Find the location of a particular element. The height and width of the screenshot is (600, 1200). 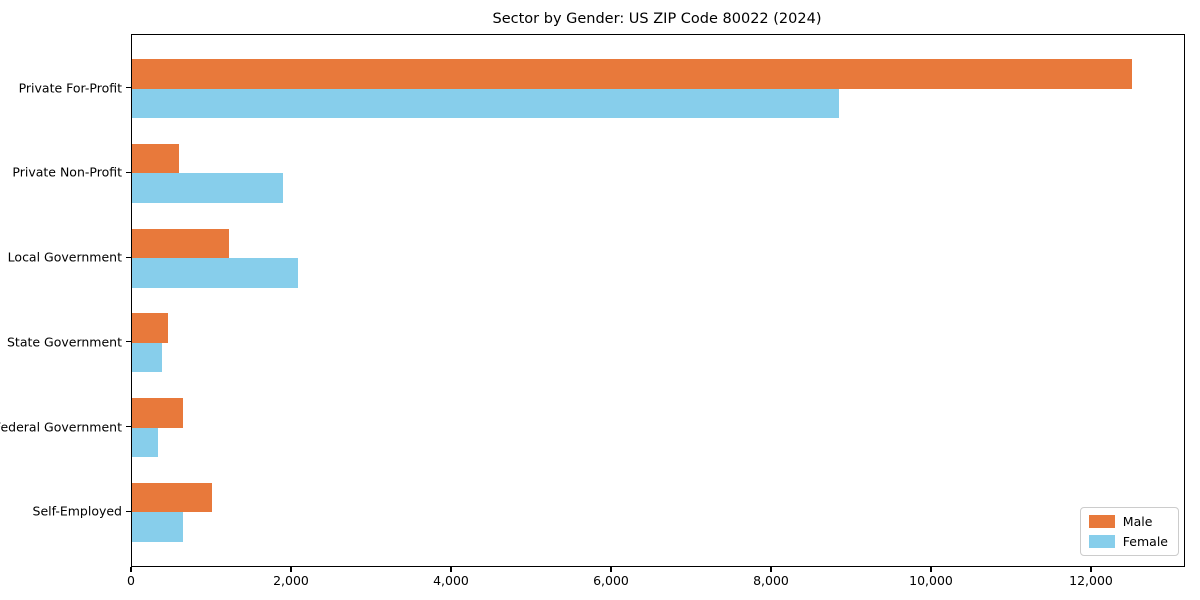

legend-row-female: Female is located at coordinates (1128, 541).